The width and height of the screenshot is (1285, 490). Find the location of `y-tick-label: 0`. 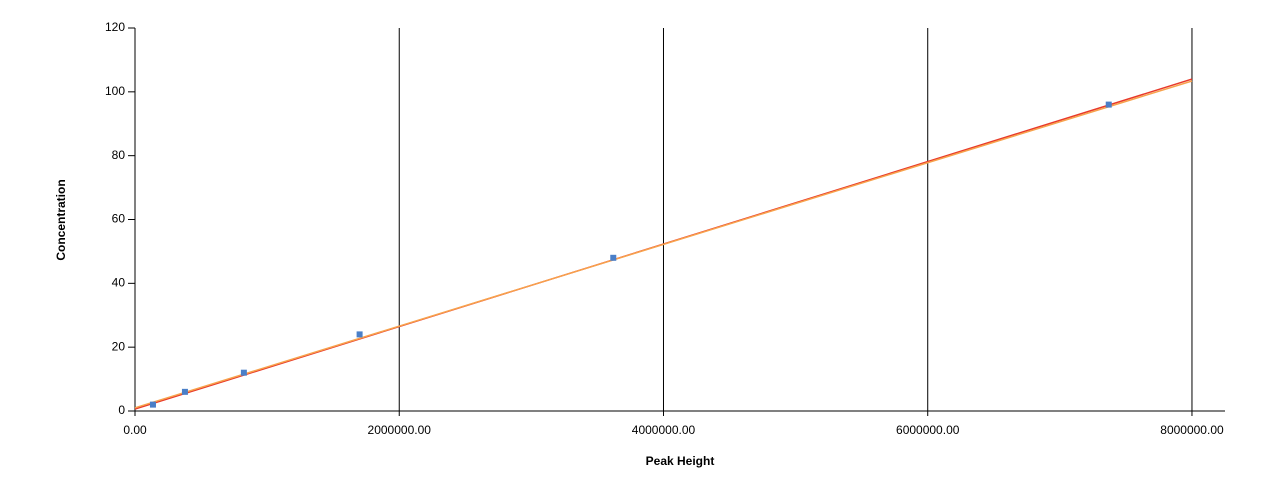

y-tick-label: 0 is located at coordinates (121, 410).